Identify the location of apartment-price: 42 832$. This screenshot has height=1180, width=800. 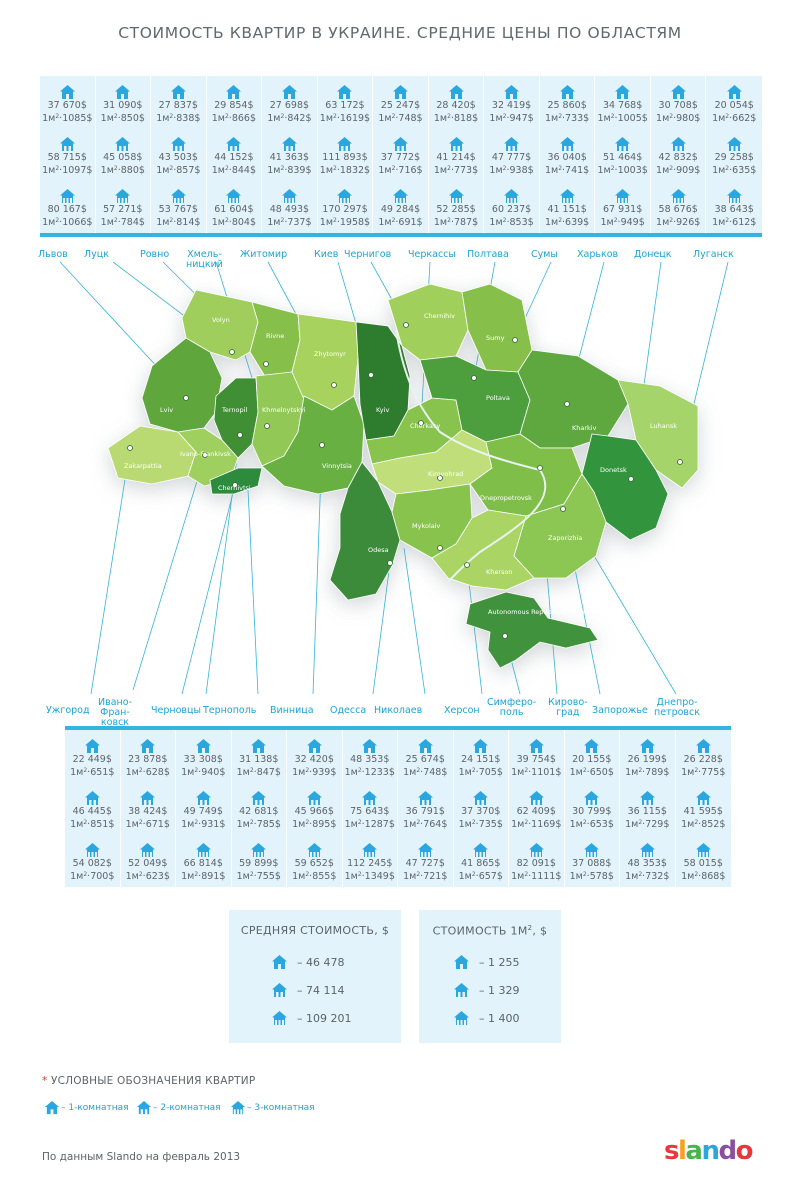
(678, 157).